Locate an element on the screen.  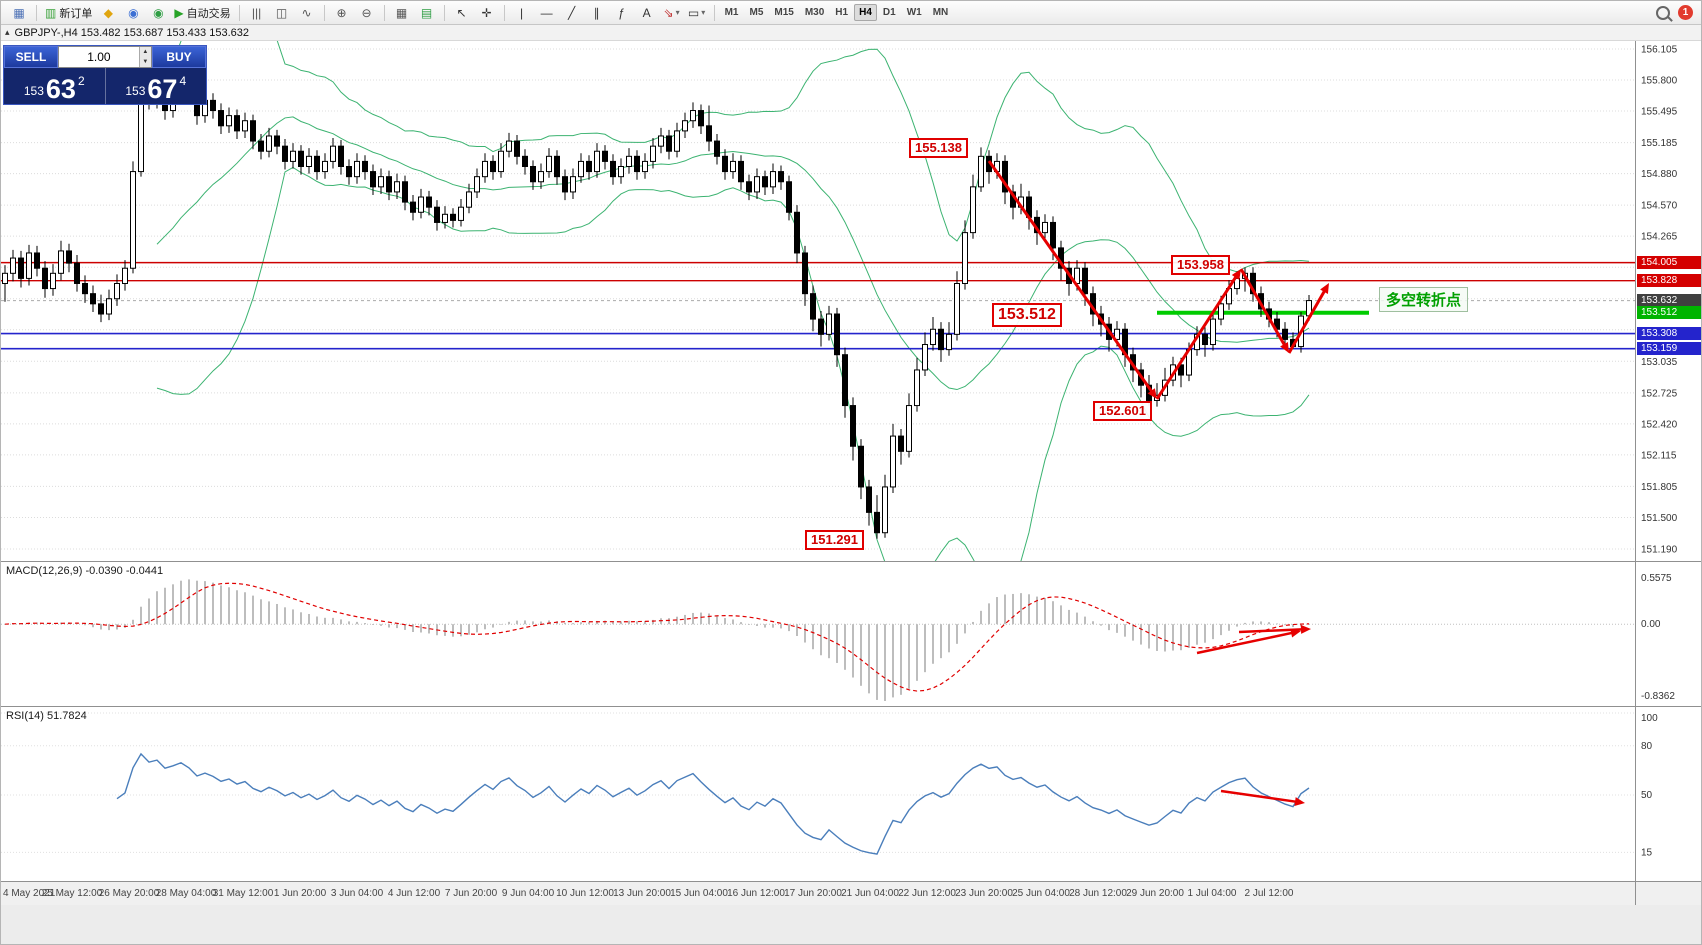
ask-prefix: 153 is located at coordinates (135, 91).